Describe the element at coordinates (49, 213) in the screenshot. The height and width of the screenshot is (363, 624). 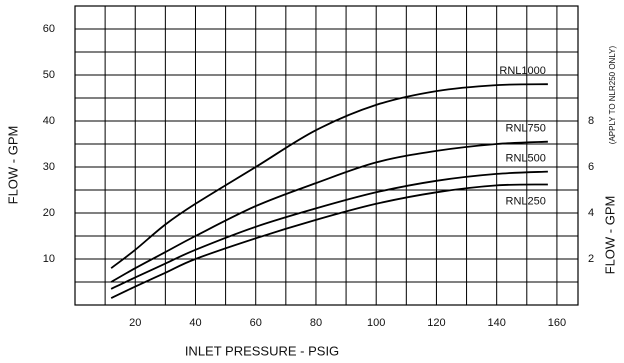
I see `y-tick-label: 20` at that location.